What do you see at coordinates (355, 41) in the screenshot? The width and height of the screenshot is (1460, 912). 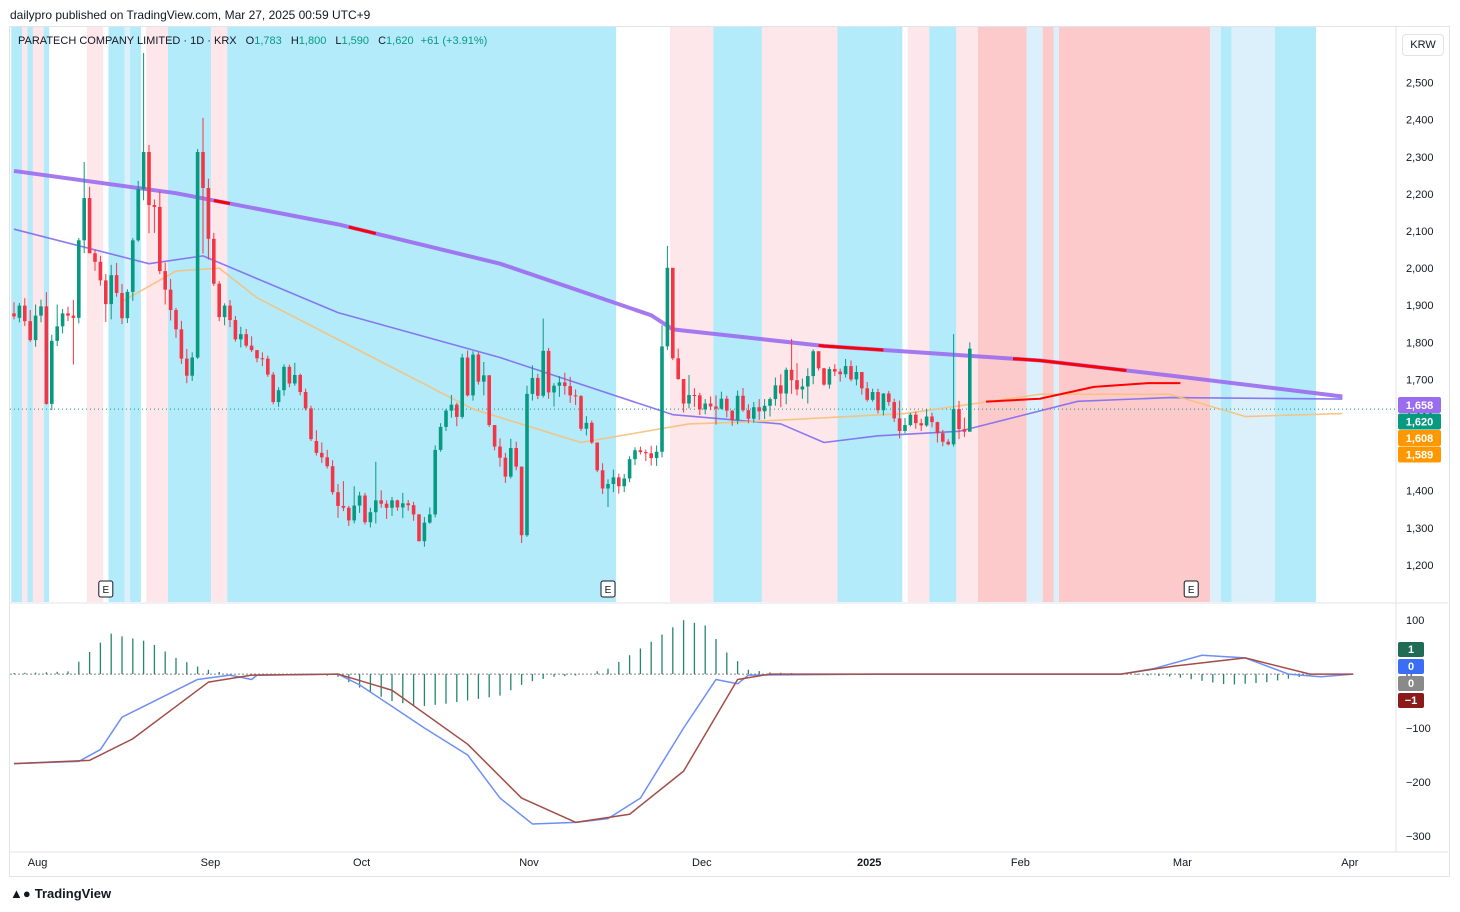 I see `low-value: 1,590` at bounding box center [355, 41].